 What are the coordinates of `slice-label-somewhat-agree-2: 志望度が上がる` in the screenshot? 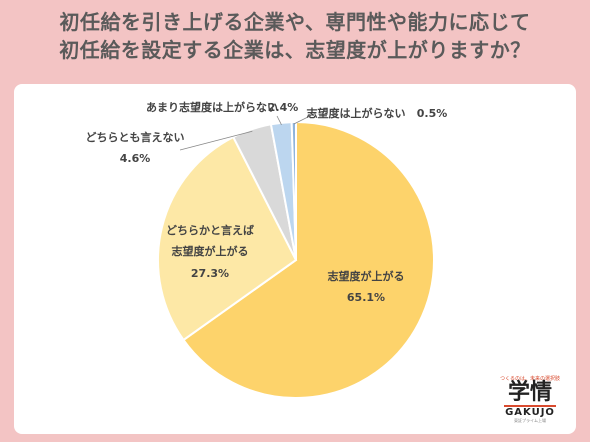 It's located at (210, 251).